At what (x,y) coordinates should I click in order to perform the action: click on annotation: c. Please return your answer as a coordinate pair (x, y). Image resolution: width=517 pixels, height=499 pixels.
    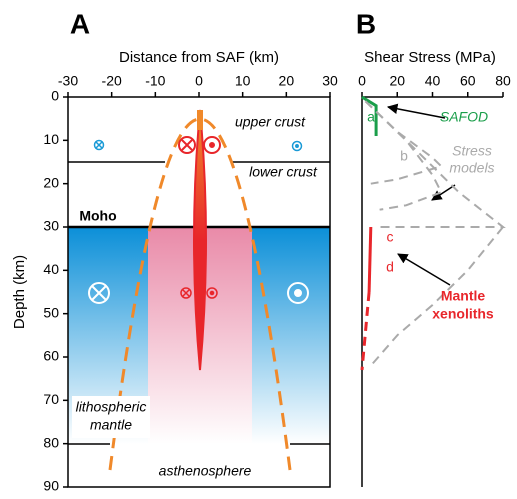
    Looking at the image, I should click on (390, 237).